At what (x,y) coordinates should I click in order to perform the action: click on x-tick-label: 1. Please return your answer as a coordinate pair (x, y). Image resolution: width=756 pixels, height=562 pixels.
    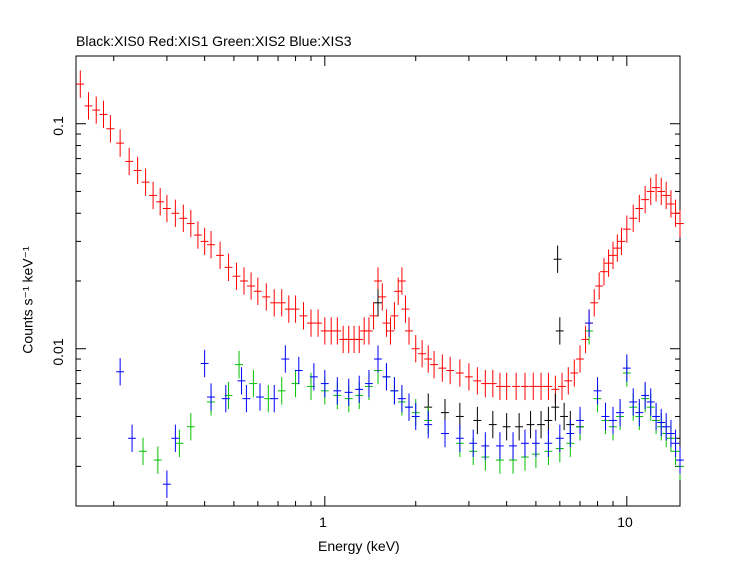
    Looking at the image, I should click on (323, 522).